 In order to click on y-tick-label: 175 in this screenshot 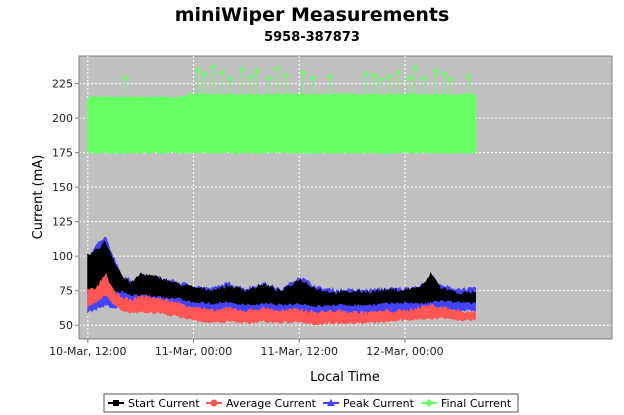, I will do `click(62, 153)`.